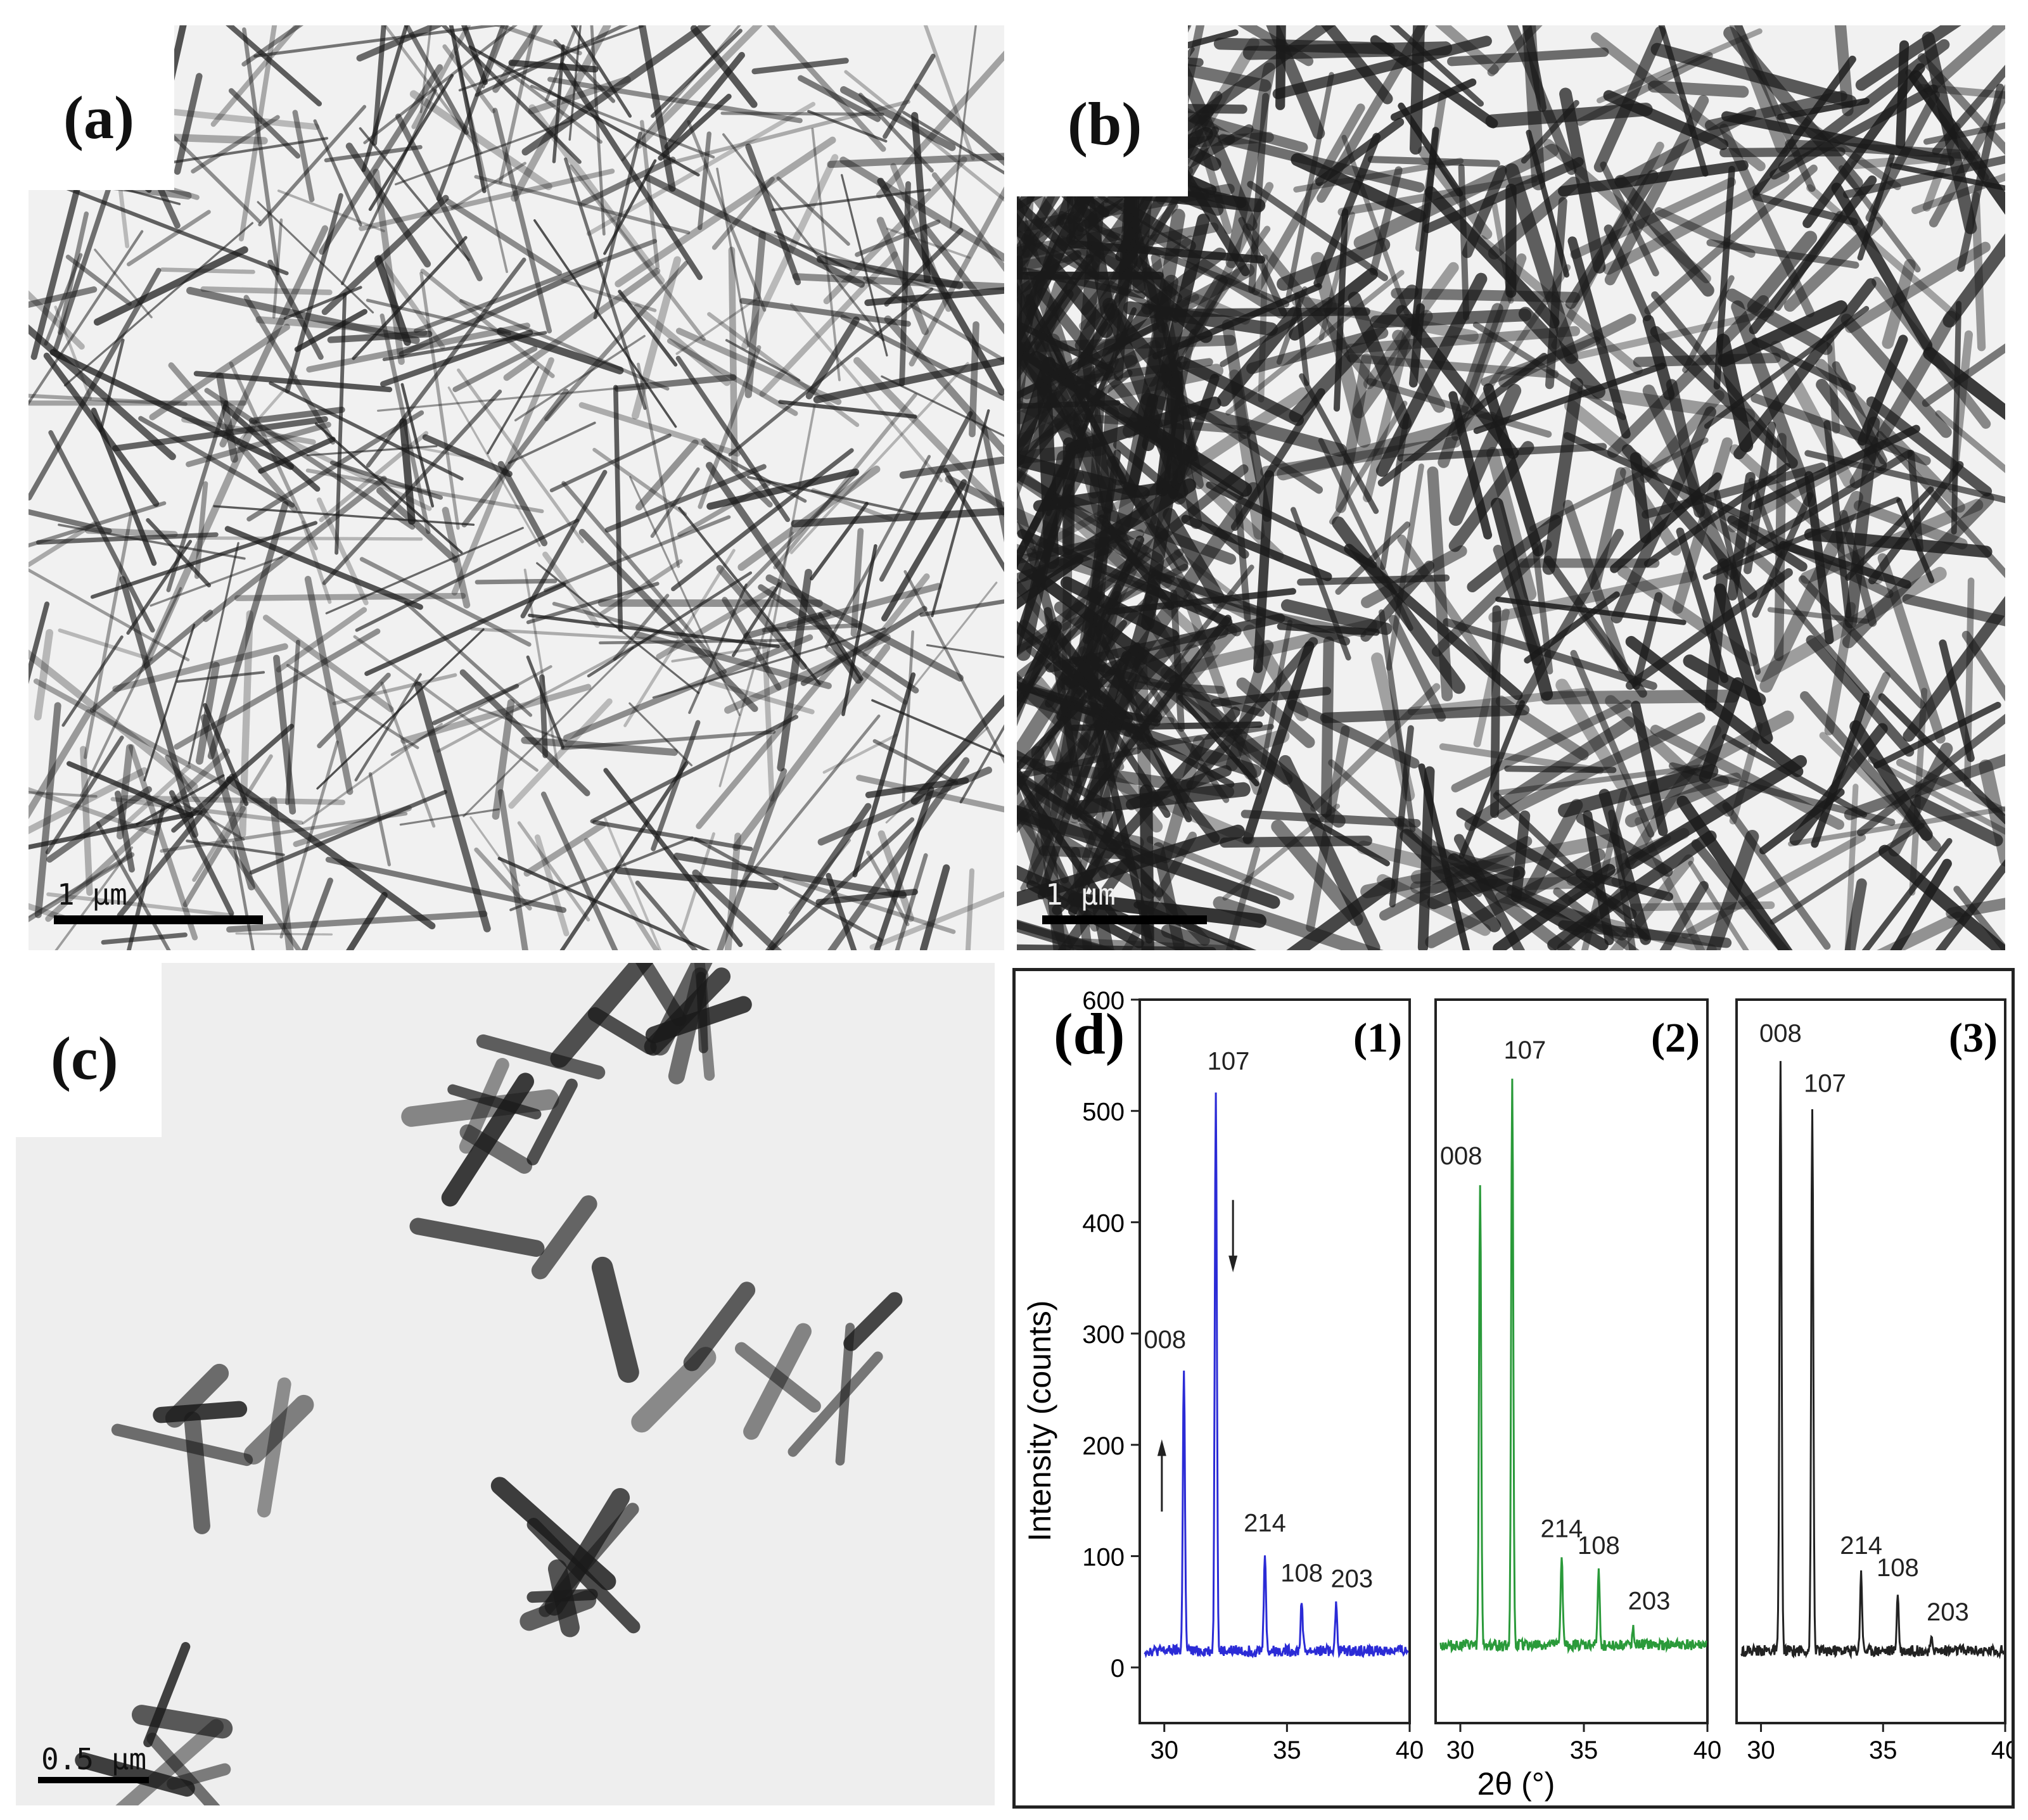 Image resolution: width=2028 pixels, height=1820 pixels. I want to click on peak-label: 107, so click(1525, 1050).